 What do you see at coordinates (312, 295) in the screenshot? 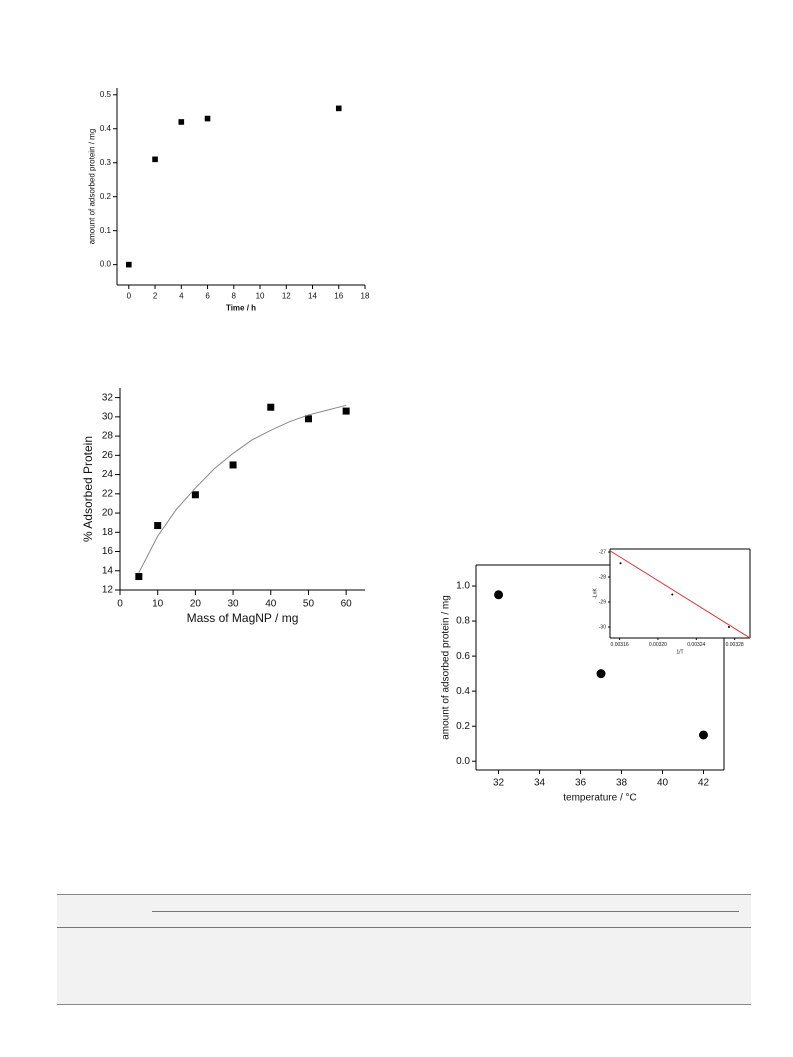
I see `x-tick-label: 14` at bounding box center [312, 295].